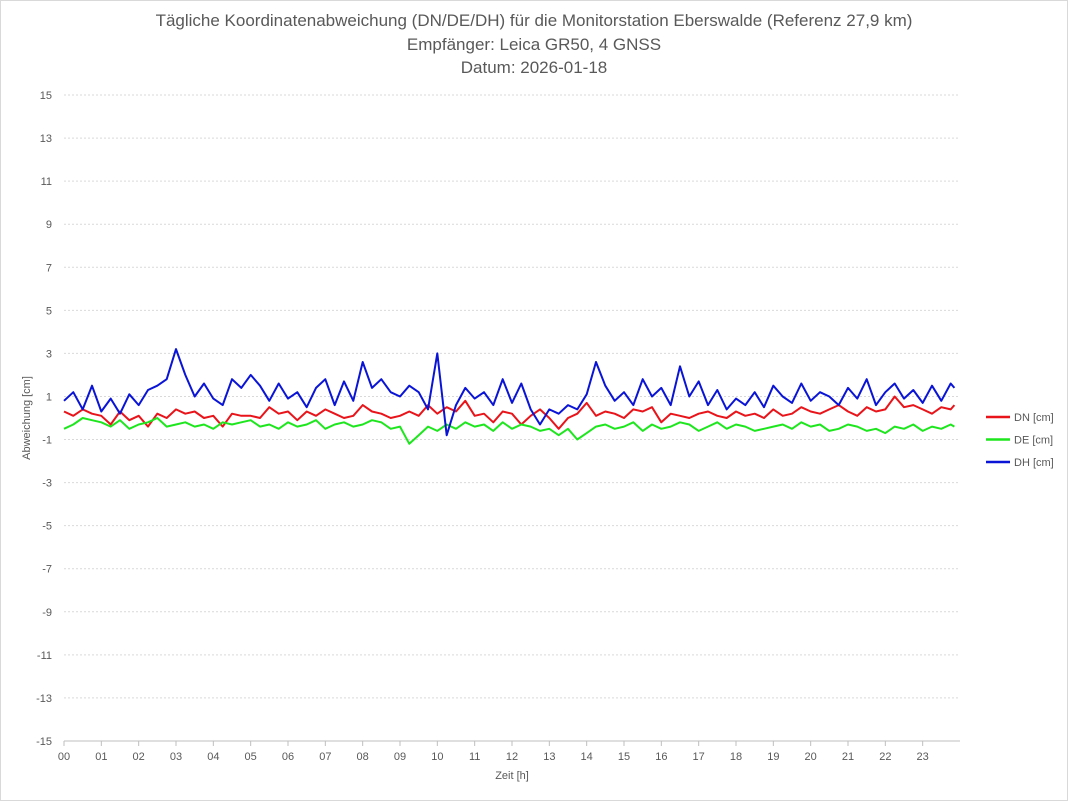 Image resolution: width=1068 pixels, height=801 pixels. Describe the element at coordinates (811, 757) in the screenshot. I see `x-tick-label: 20` at that location.